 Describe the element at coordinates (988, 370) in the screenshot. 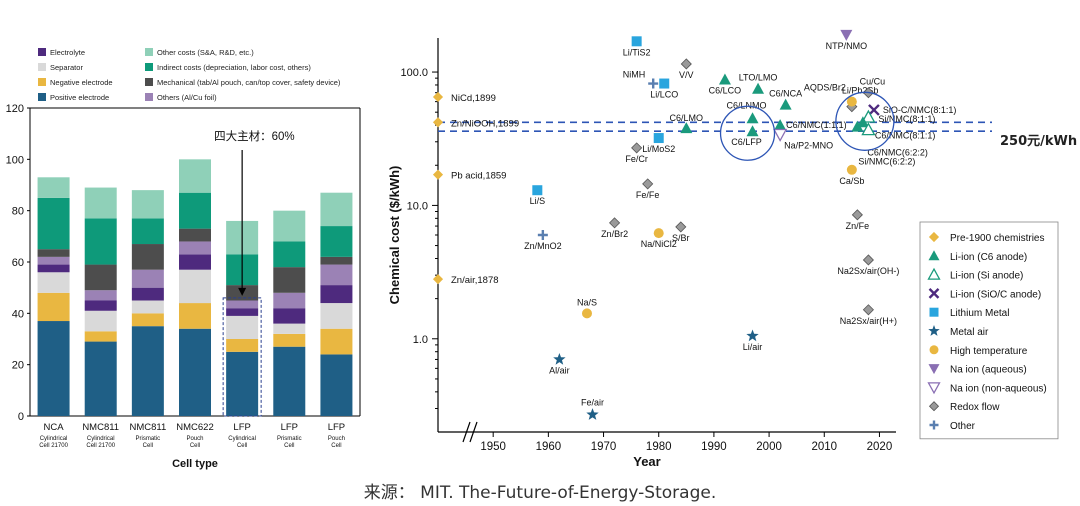

I see `legend-label: Na ion (aqueous)` at that location.